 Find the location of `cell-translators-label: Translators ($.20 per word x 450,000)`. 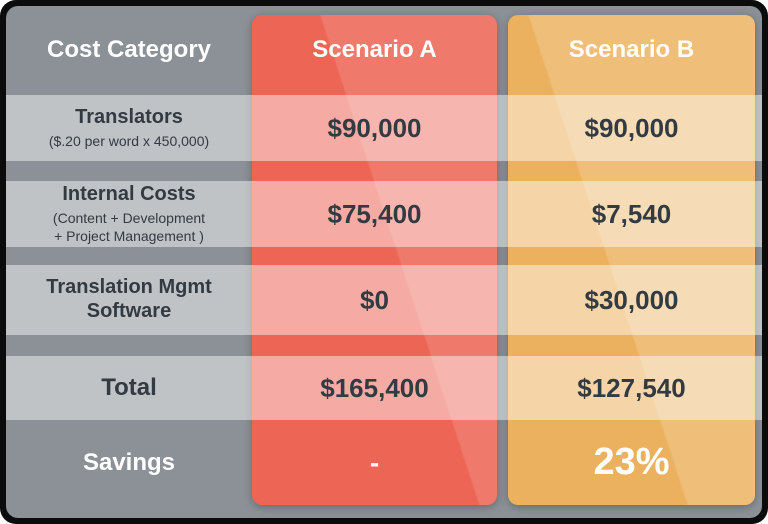

cell-translators-label: Translators ($.20 per word x 450,000) is located at coordinates (129, 128).